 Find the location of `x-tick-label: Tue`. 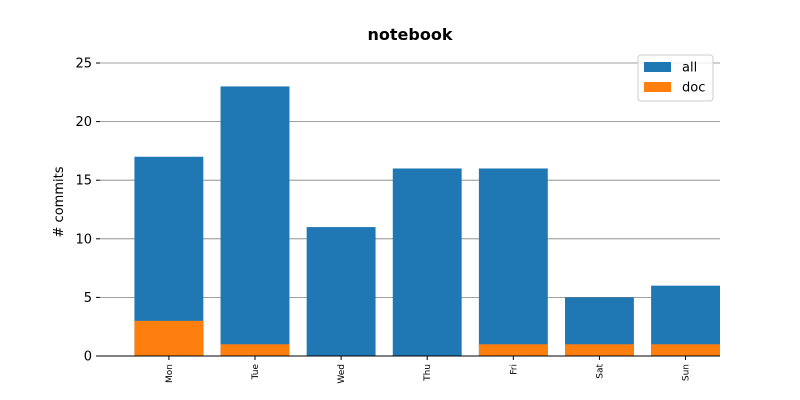

x-tick-label: Tue is located at coordinates (256, 372).